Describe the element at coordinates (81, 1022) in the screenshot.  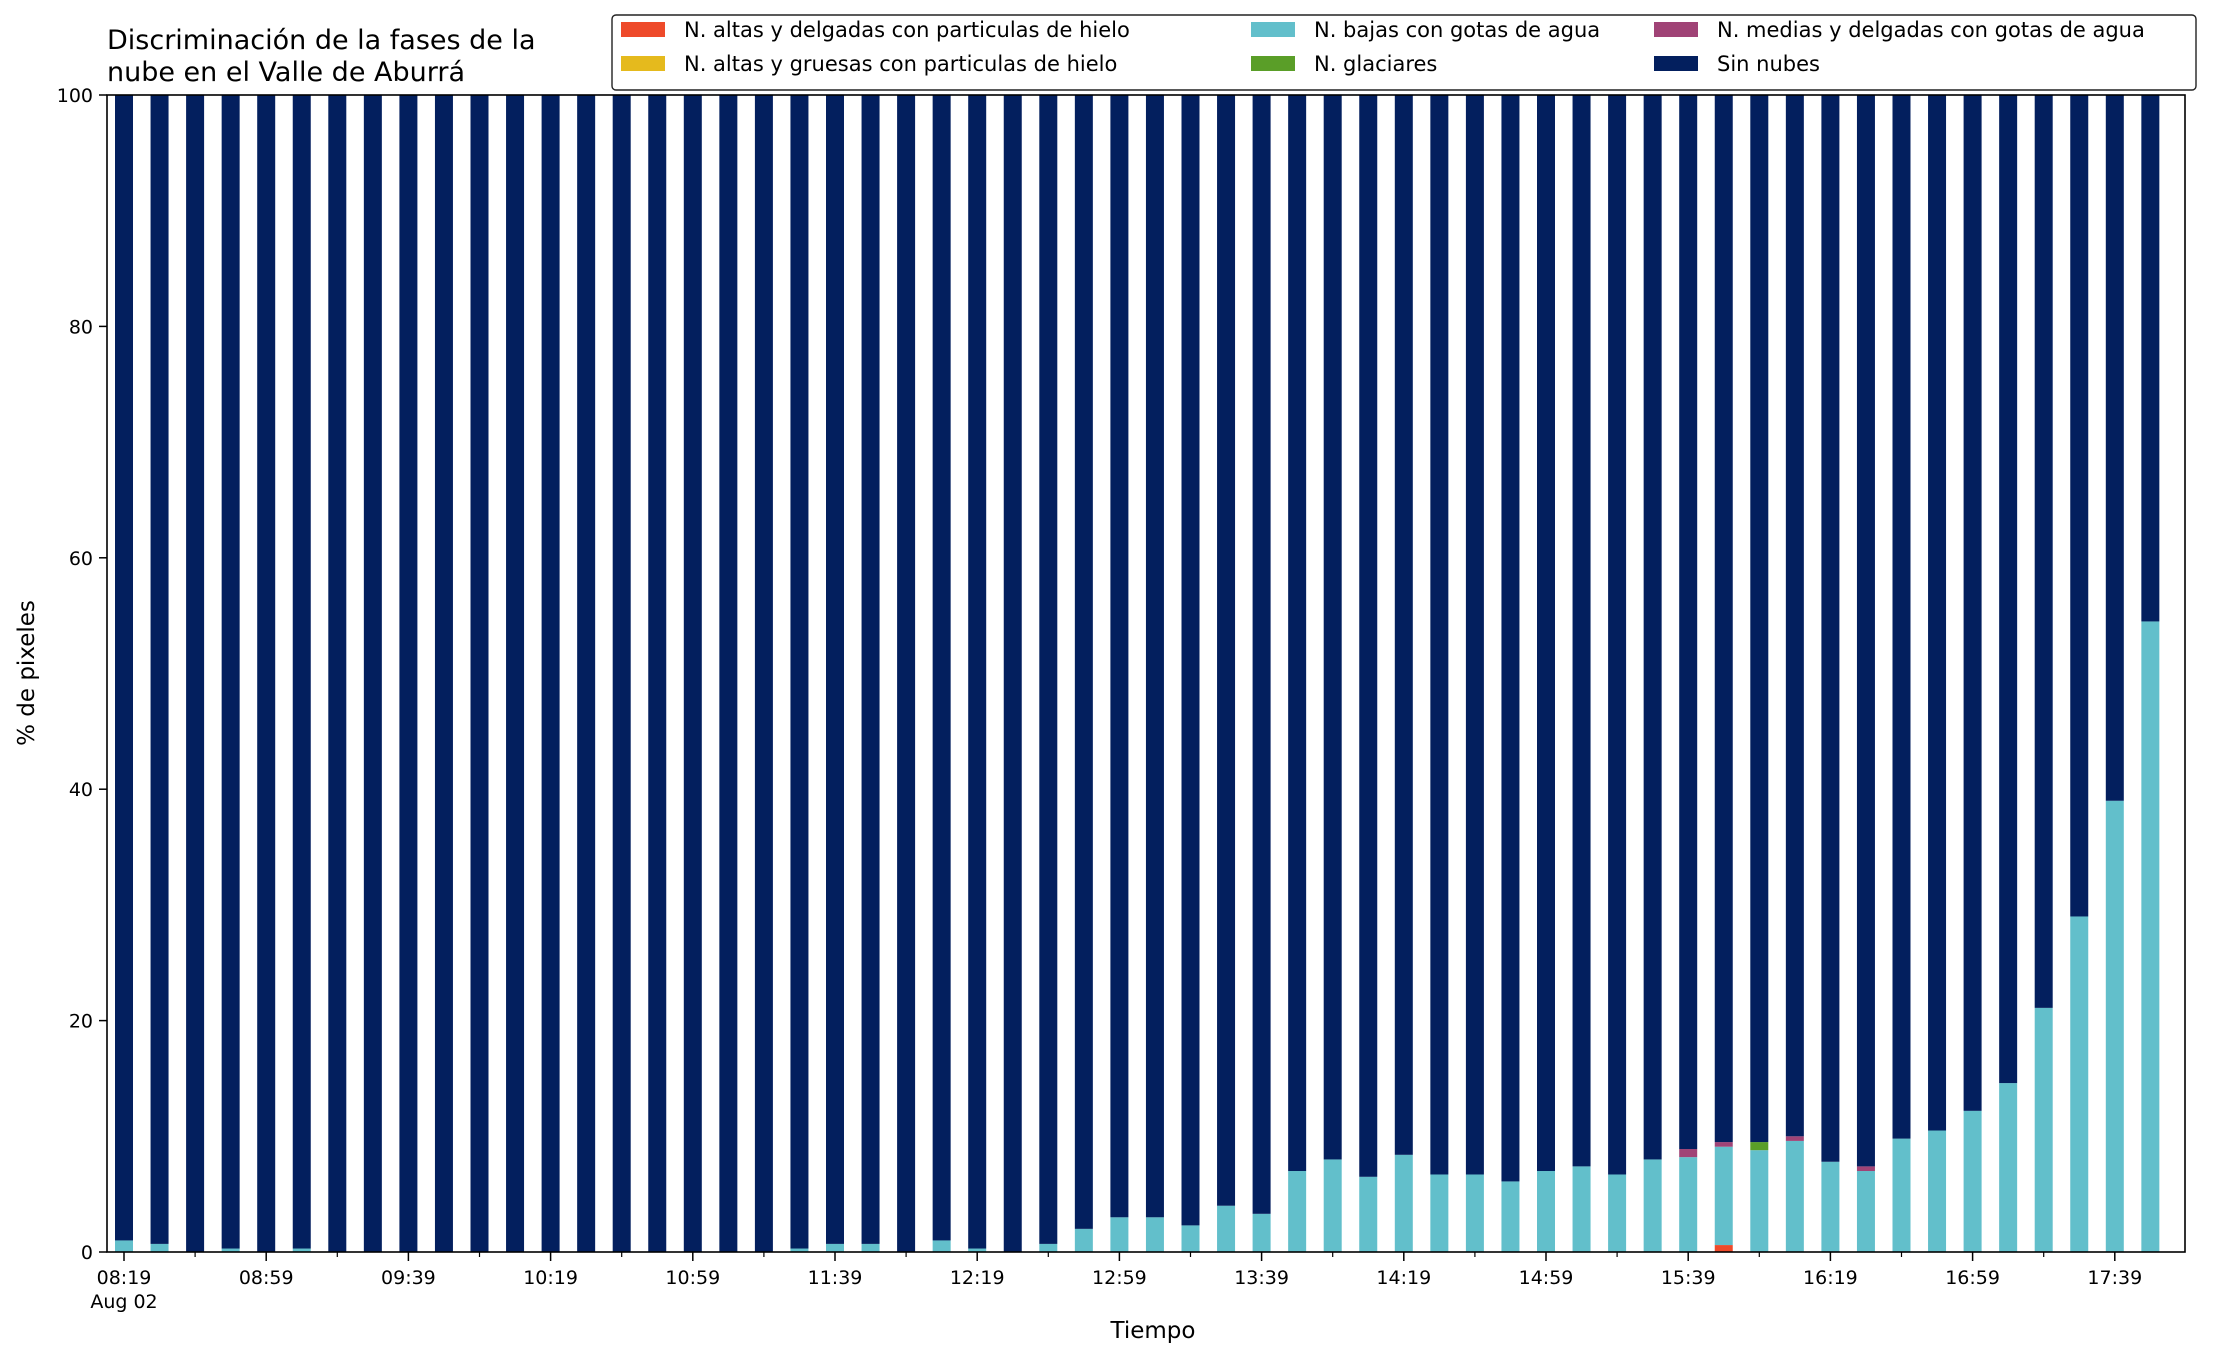
I see `y-tick-label: 20` at that location.